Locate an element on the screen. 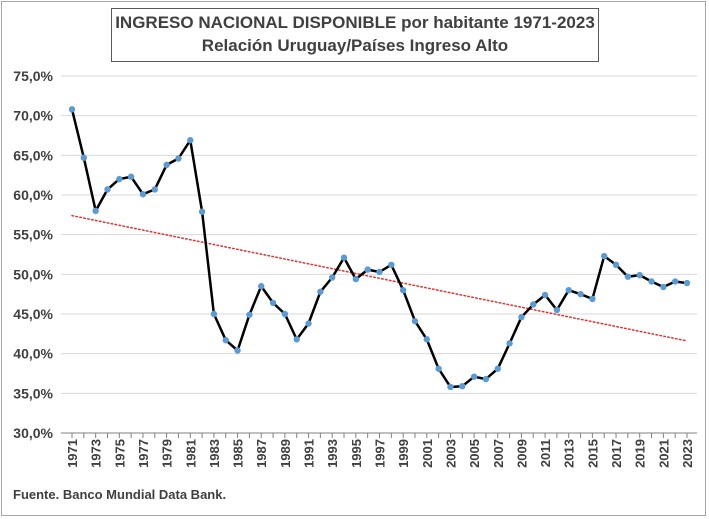 This screenshot has width=709, height=519. x-tick-label: 1999 is located at coordinates (403, 453).